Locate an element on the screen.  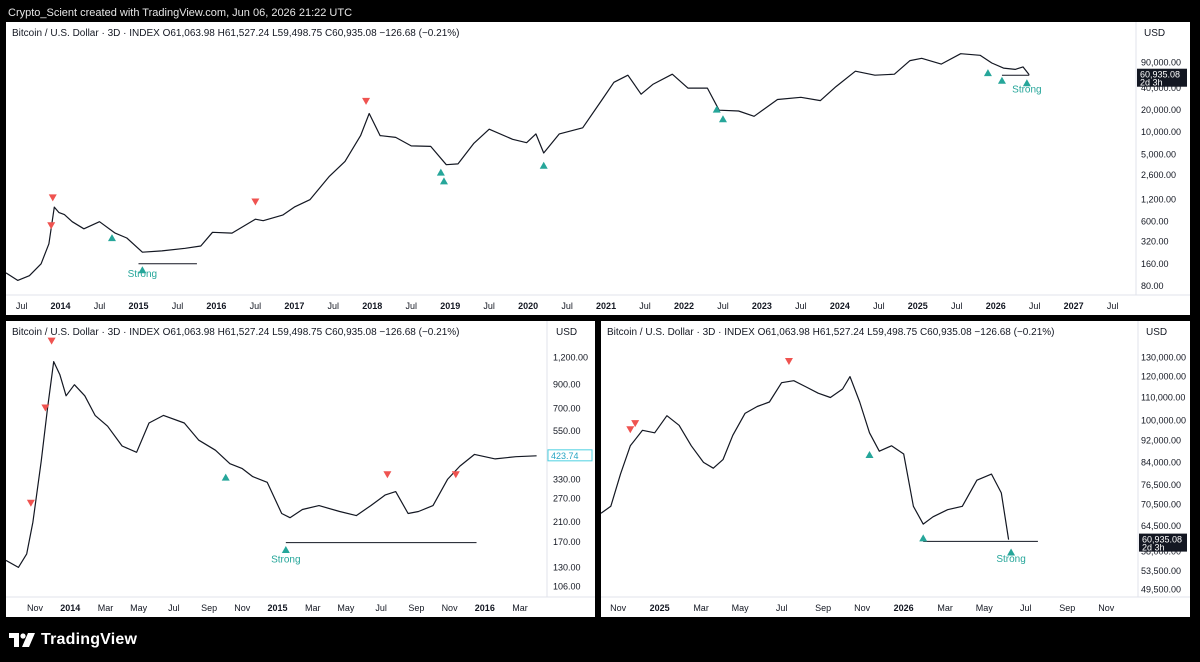
y-tick-label: 320.00 is located at coordinates (1155, 242).